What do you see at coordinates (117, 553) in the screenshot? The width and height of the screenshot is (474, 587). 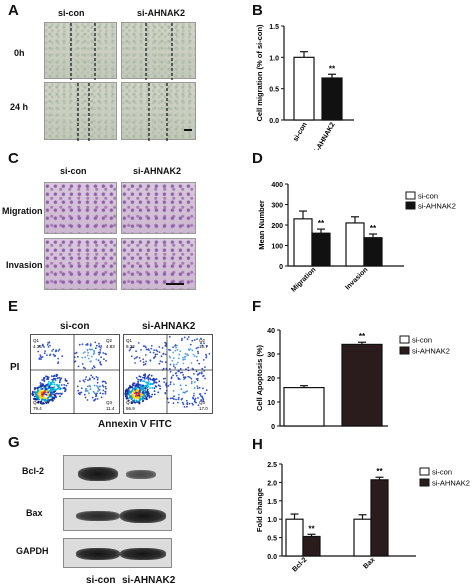 I see `blot-gapdh` at bounding box center [117, 553].